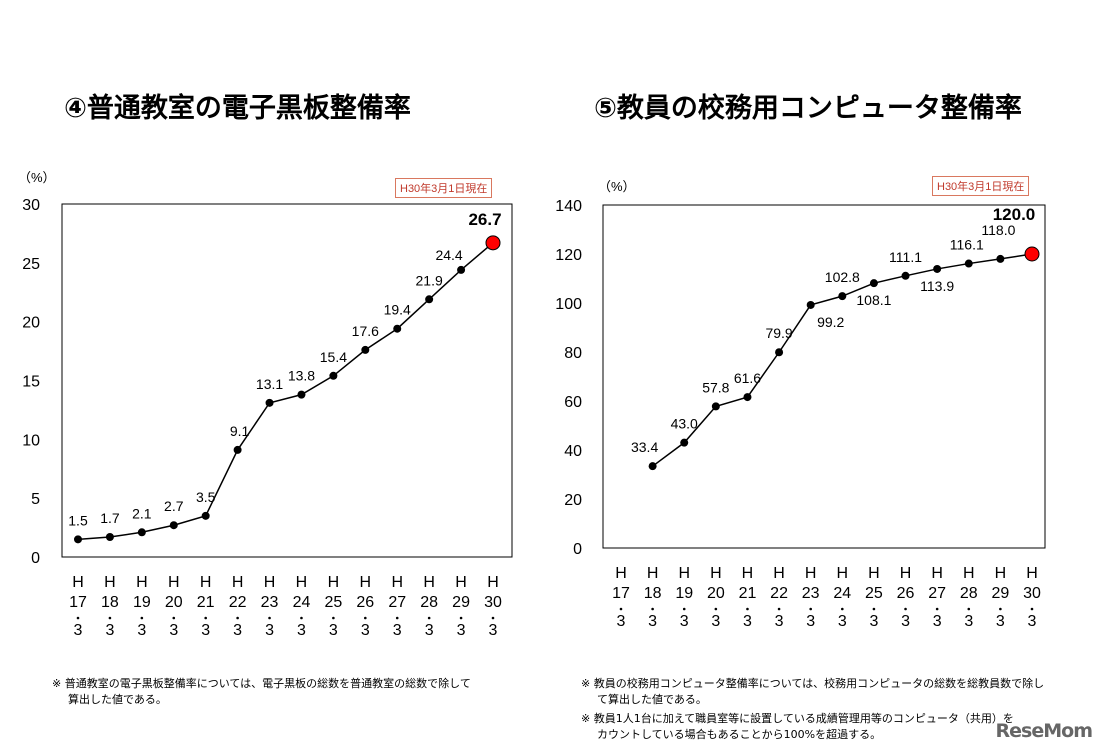 This screenshot has width=1098, height=750. Describe the element at coordinates (905, 257) in the screenshot. I see `data-label: 111.1` at that location.